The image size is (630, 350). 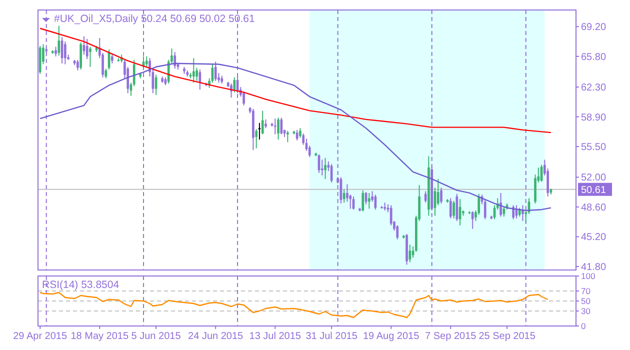 I want to click on chart-title: #UK_Oil_X5,Daily 50.24 50.69 50.02 50.61, so click(x=154, y=19).